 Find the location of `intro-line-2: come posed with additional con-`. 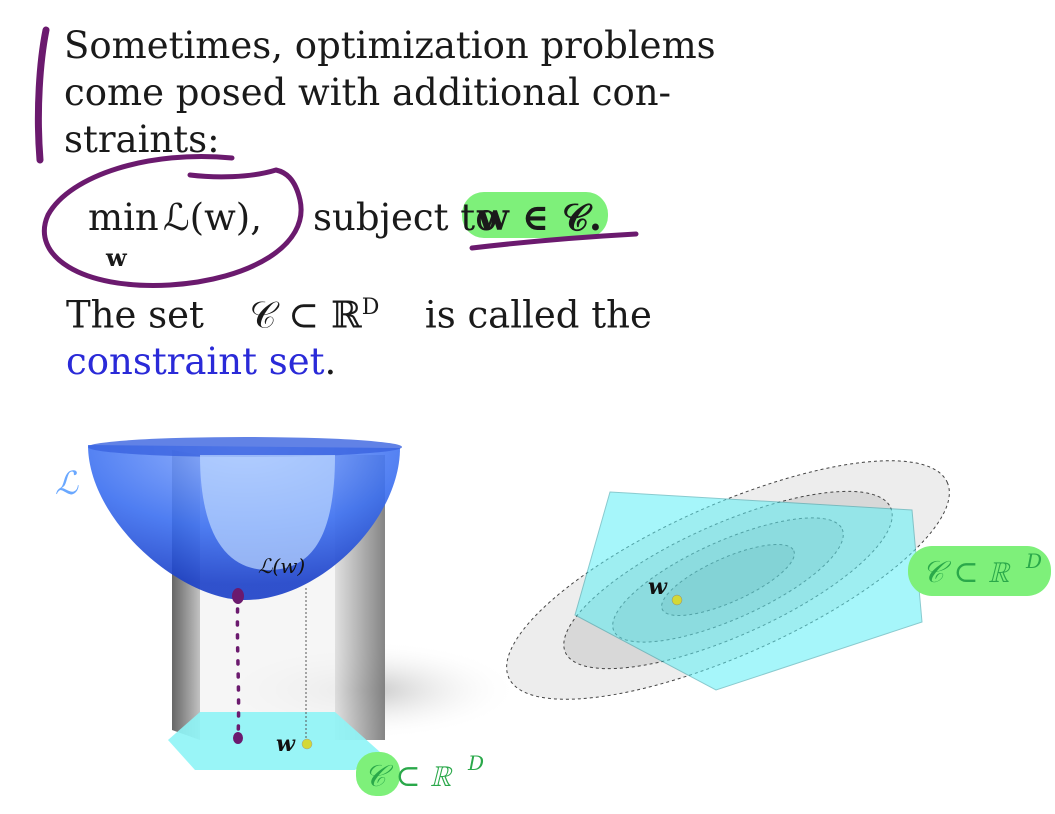

intro-line-2: come posed with additional con- is located at coordinates (368, 92).